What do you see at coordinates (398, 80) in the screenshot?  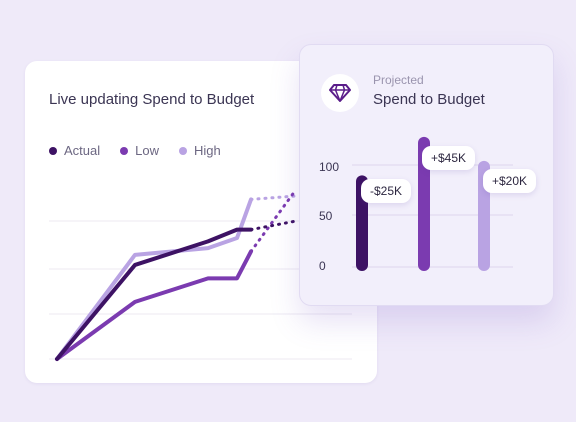 I see `projected-subtitle: Projected` at bounding box center [398, 80].